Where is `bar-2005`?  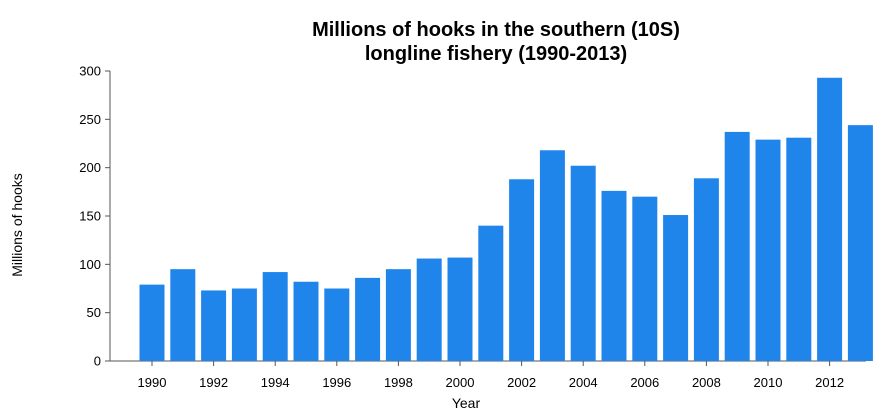 bar-2005 is located at coordinates (614, 275).